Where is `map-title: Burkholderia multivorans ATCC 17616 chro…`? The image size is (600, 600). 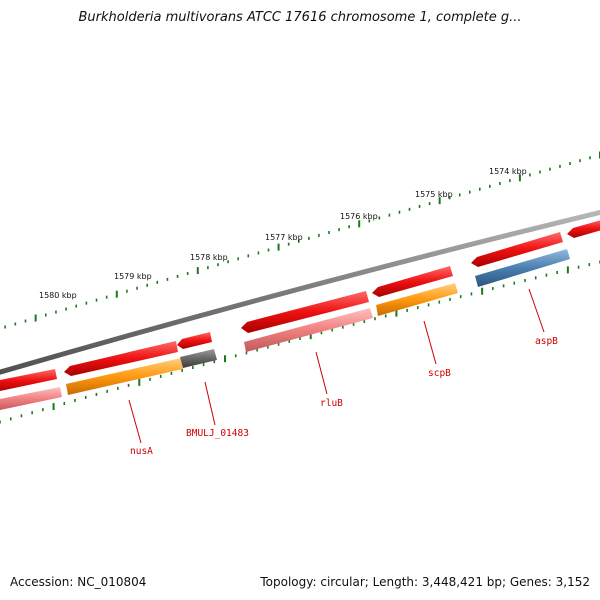
map-title: Burkholderia multivorans ATCC 17616 chro… is located at coordinates (300, 17).